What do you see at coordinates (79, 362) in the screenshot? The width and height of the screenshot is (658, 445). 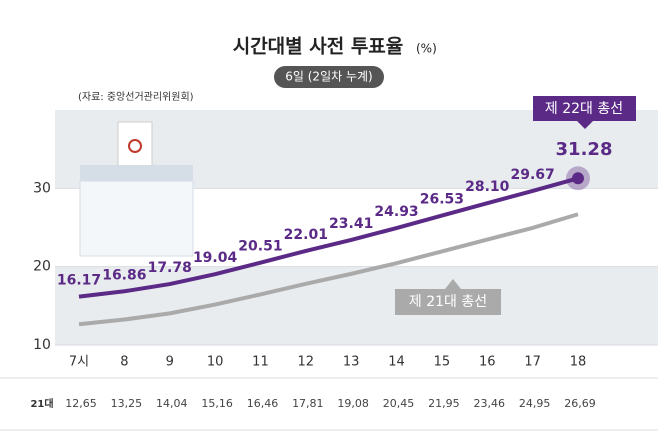 I see `x-tick-label: 7시` at bounding box center [79, 362].